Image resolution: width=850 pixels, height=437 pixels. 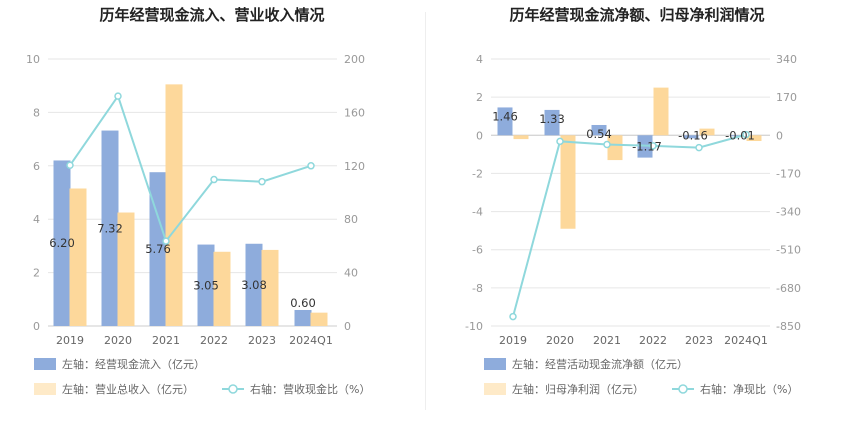 I want to click on bar-data-label: 3.05, so click(x=206, y=285).